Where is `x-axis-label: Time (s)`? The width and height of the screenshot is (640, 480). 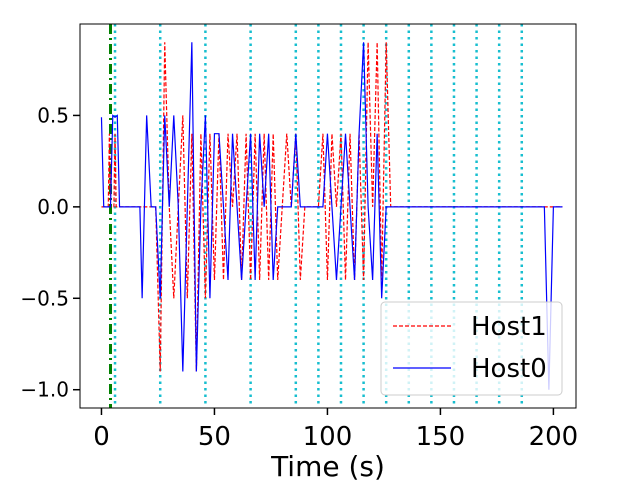
x-axis-label: Time (s) is located at coordinates (327, 465).